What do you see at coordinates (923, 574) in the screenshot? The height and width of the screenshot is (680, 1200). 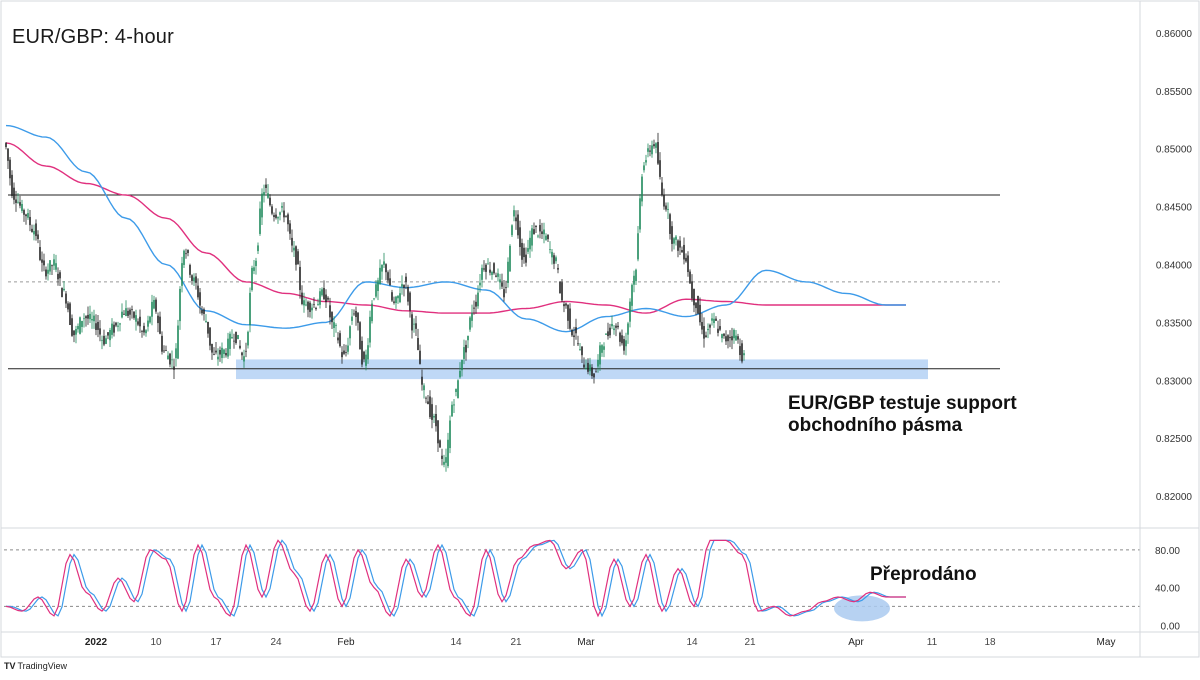 I see `oversold-annotation: Přeprodáno` at bounding box center [923, 574].